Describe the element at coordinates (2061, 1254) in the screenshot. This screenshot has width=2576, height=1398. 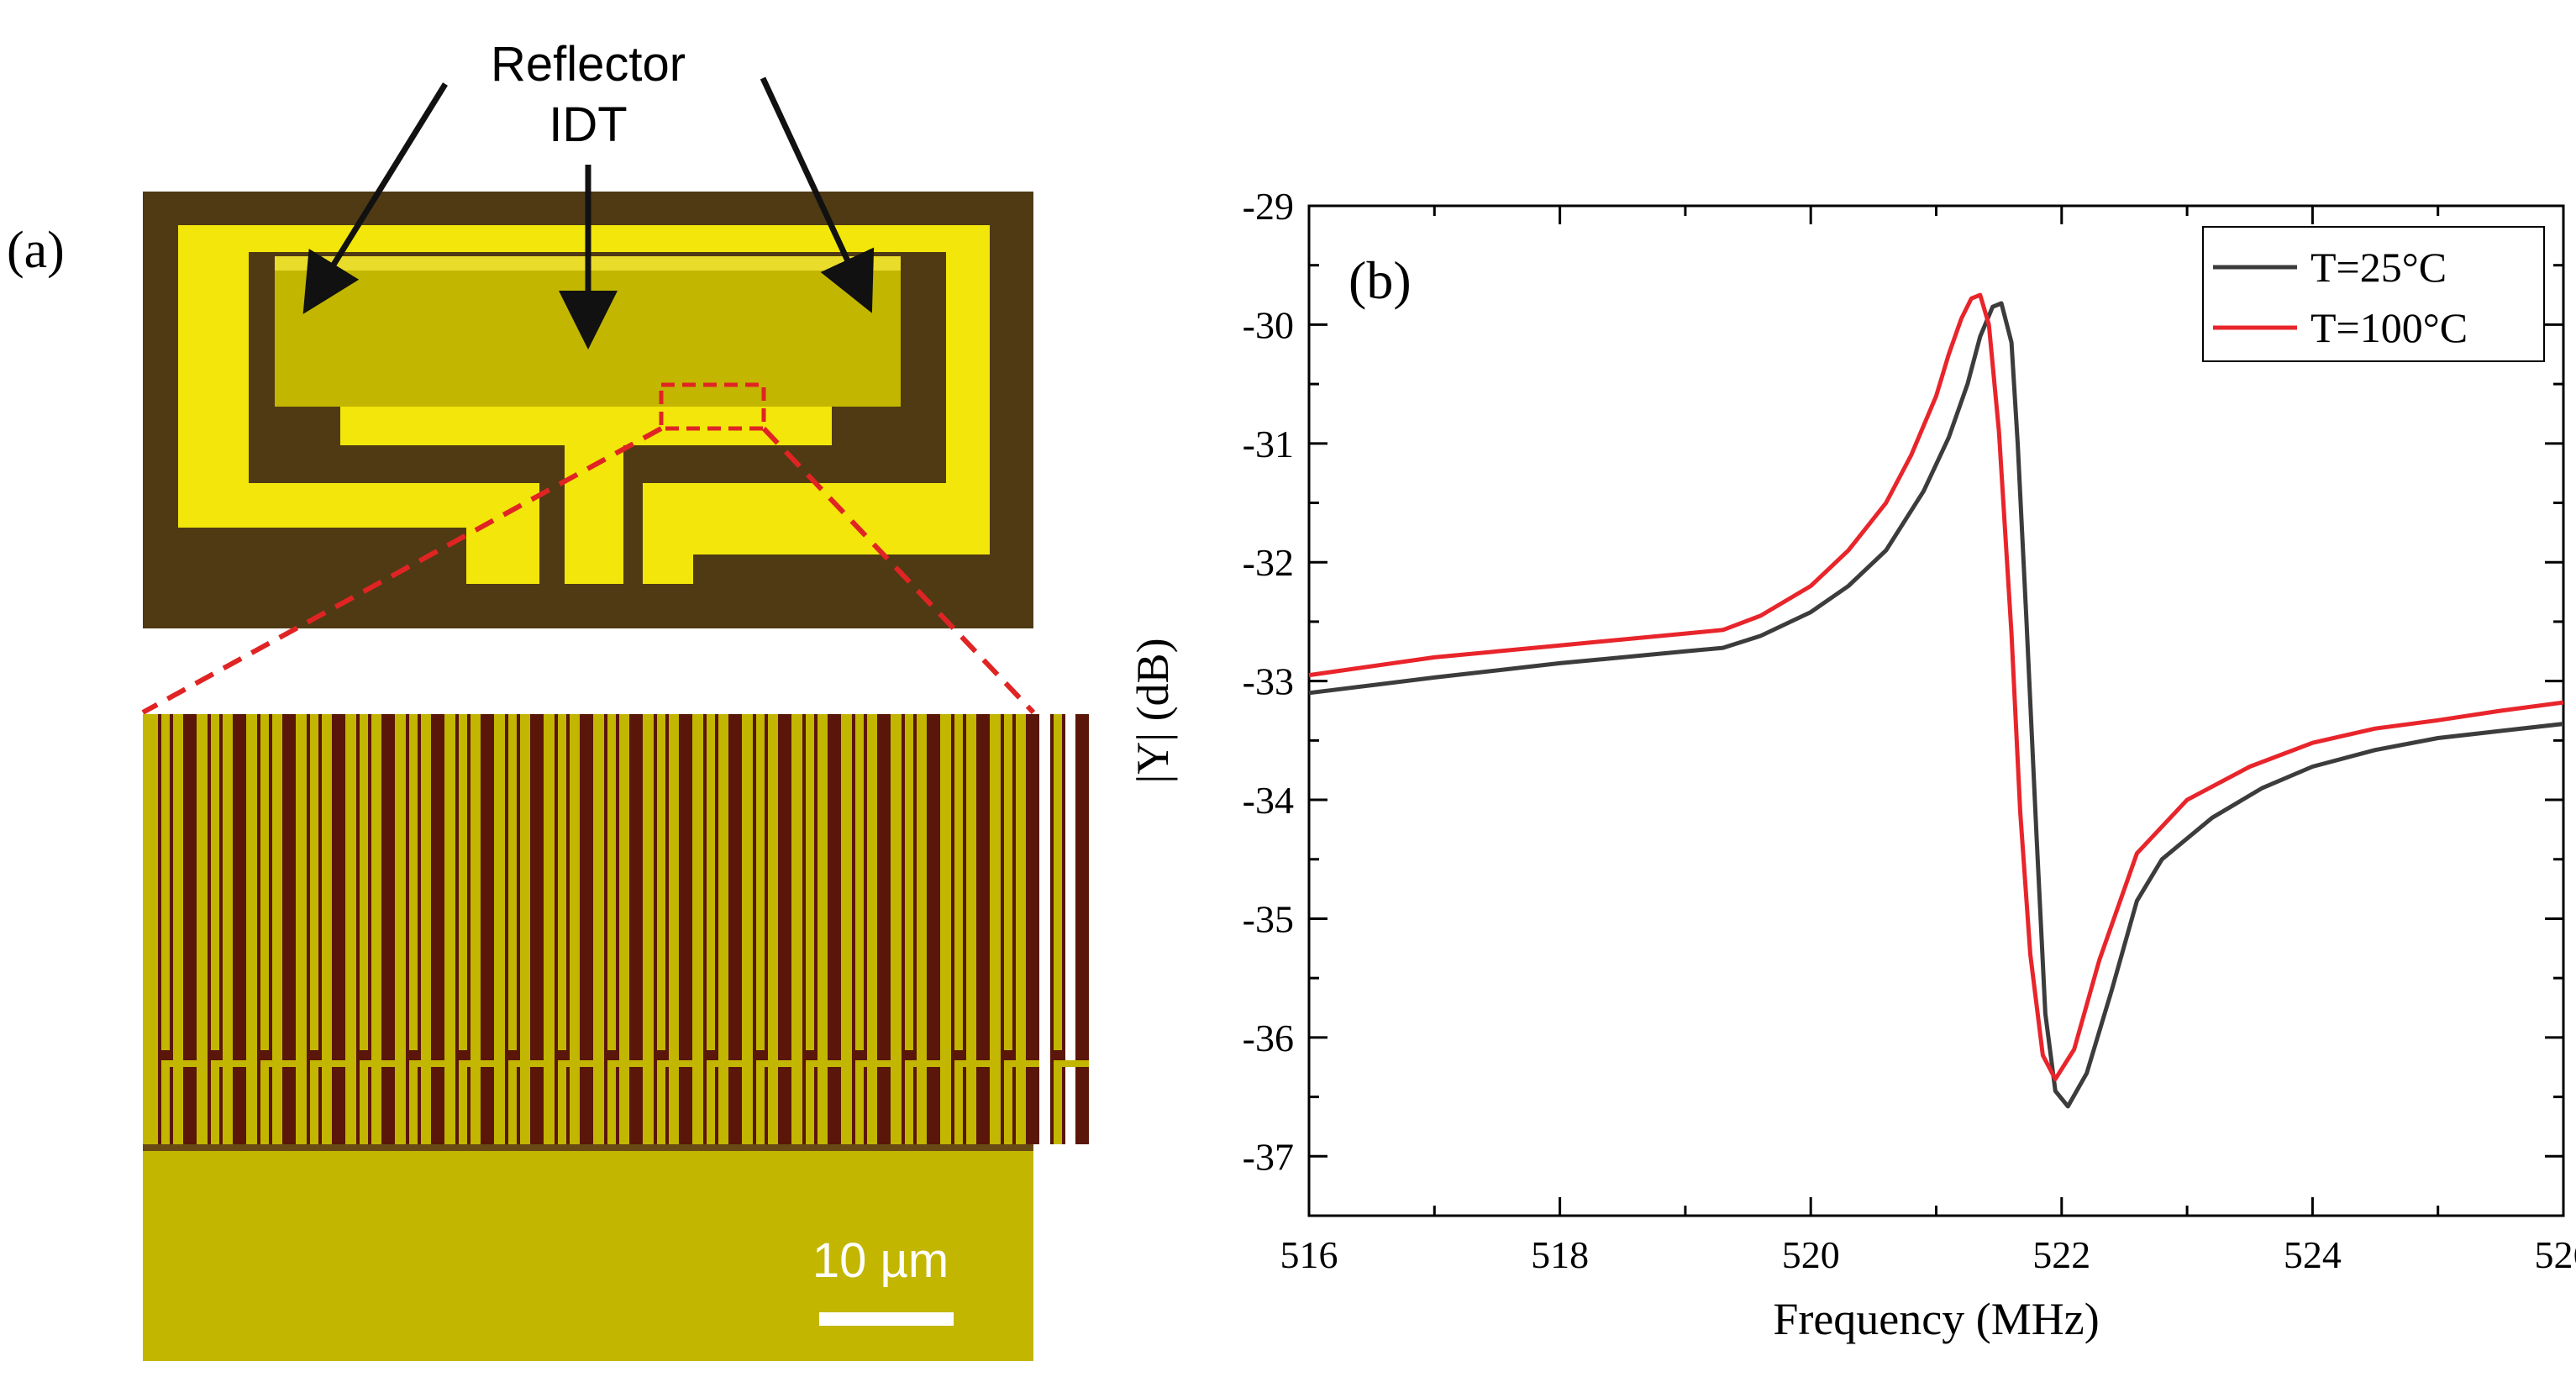
I see `x-tick-label: 522` at that location.